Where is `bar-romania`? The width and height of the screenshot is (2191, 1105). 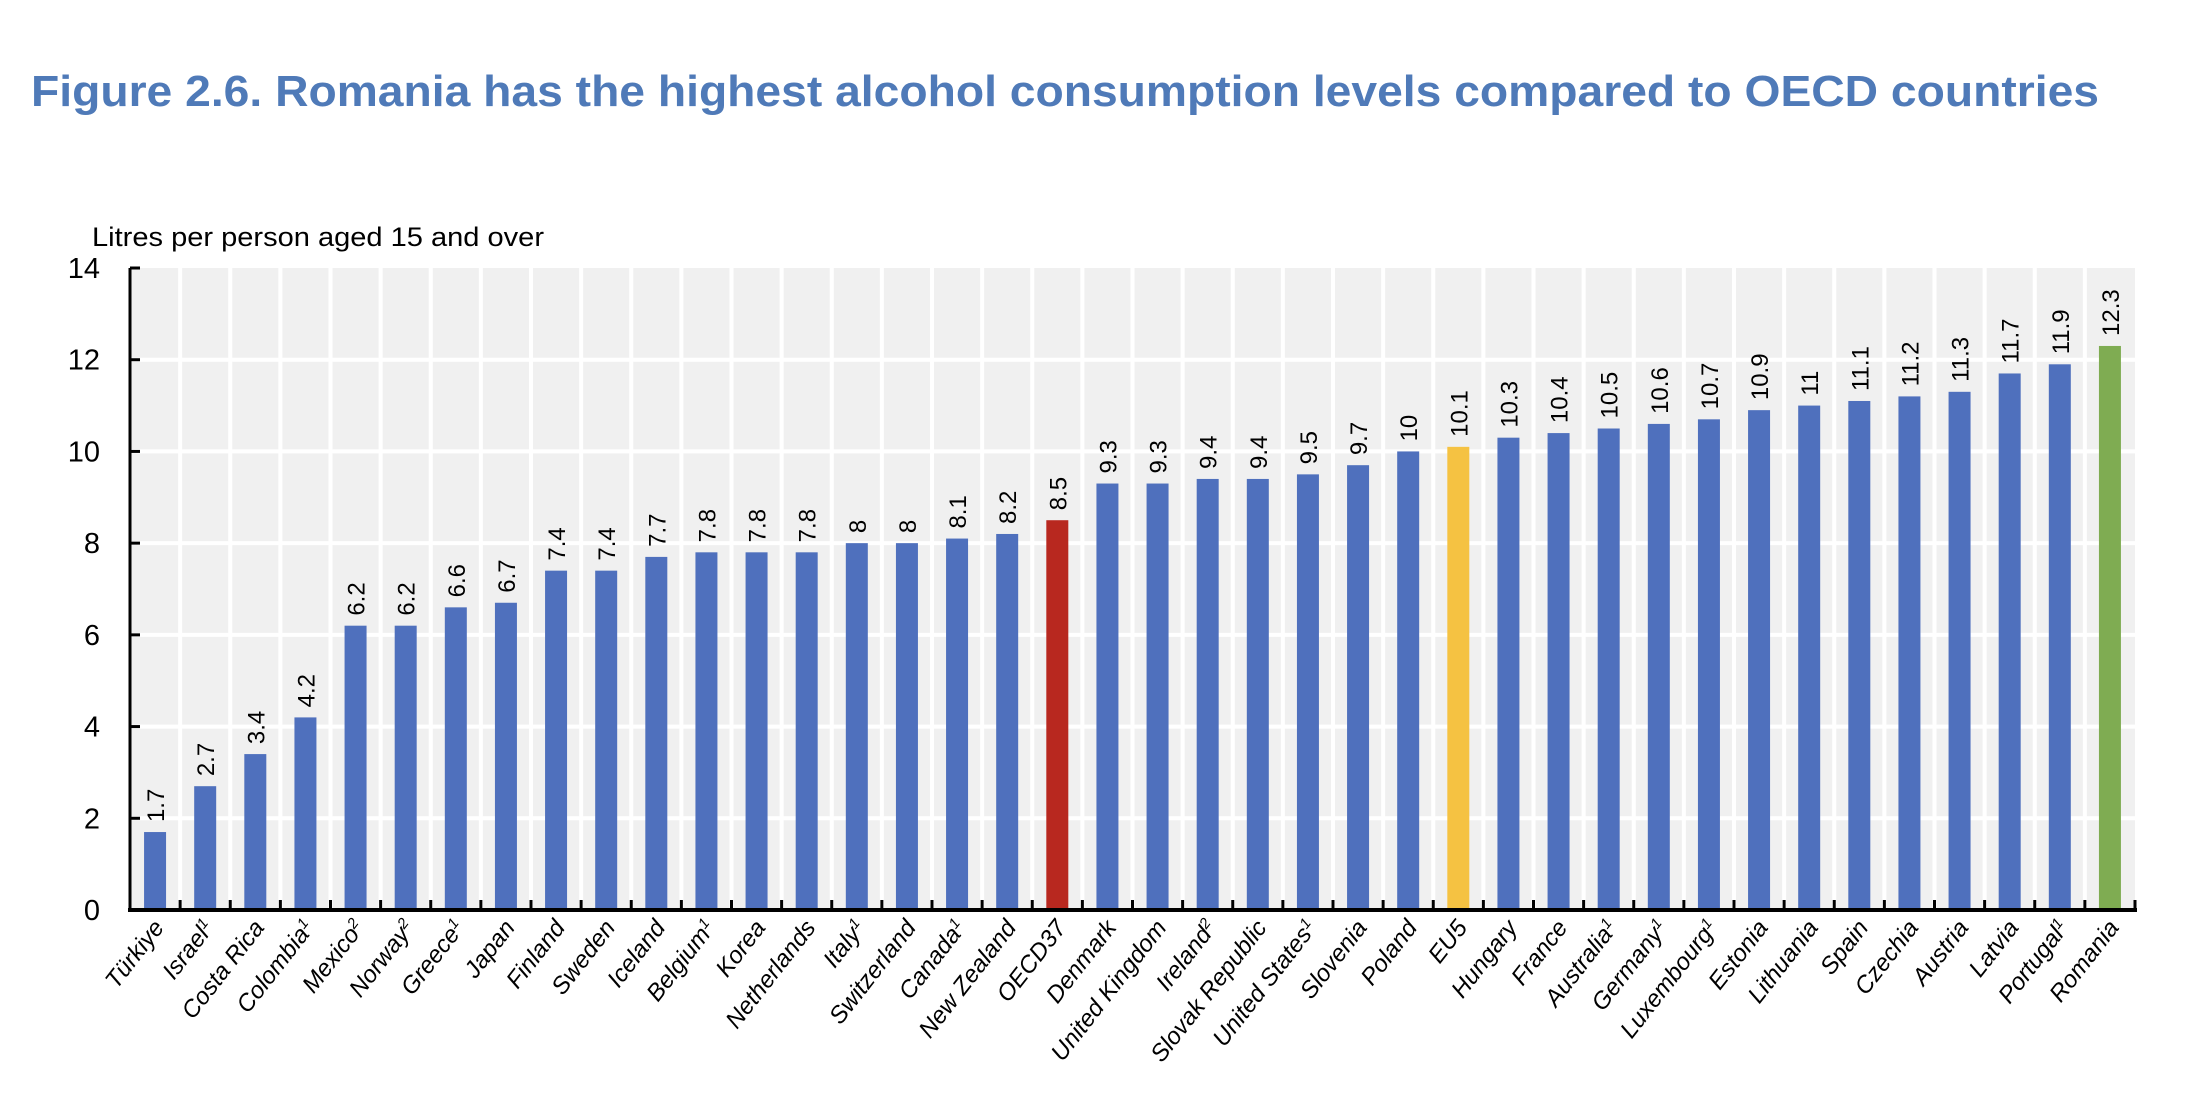
bar-romania is located at coordinates (2109, 627).